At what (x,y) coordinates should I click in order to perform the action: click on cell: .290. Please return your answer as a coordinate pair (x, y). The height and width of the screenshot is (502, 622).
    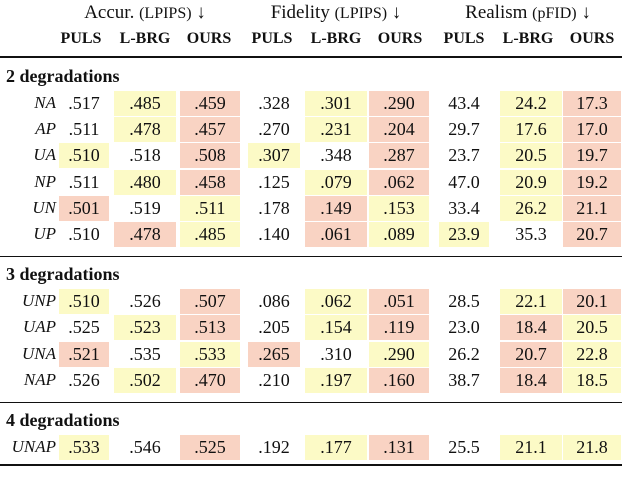
    Looking at the image, I should click on (399, 354).